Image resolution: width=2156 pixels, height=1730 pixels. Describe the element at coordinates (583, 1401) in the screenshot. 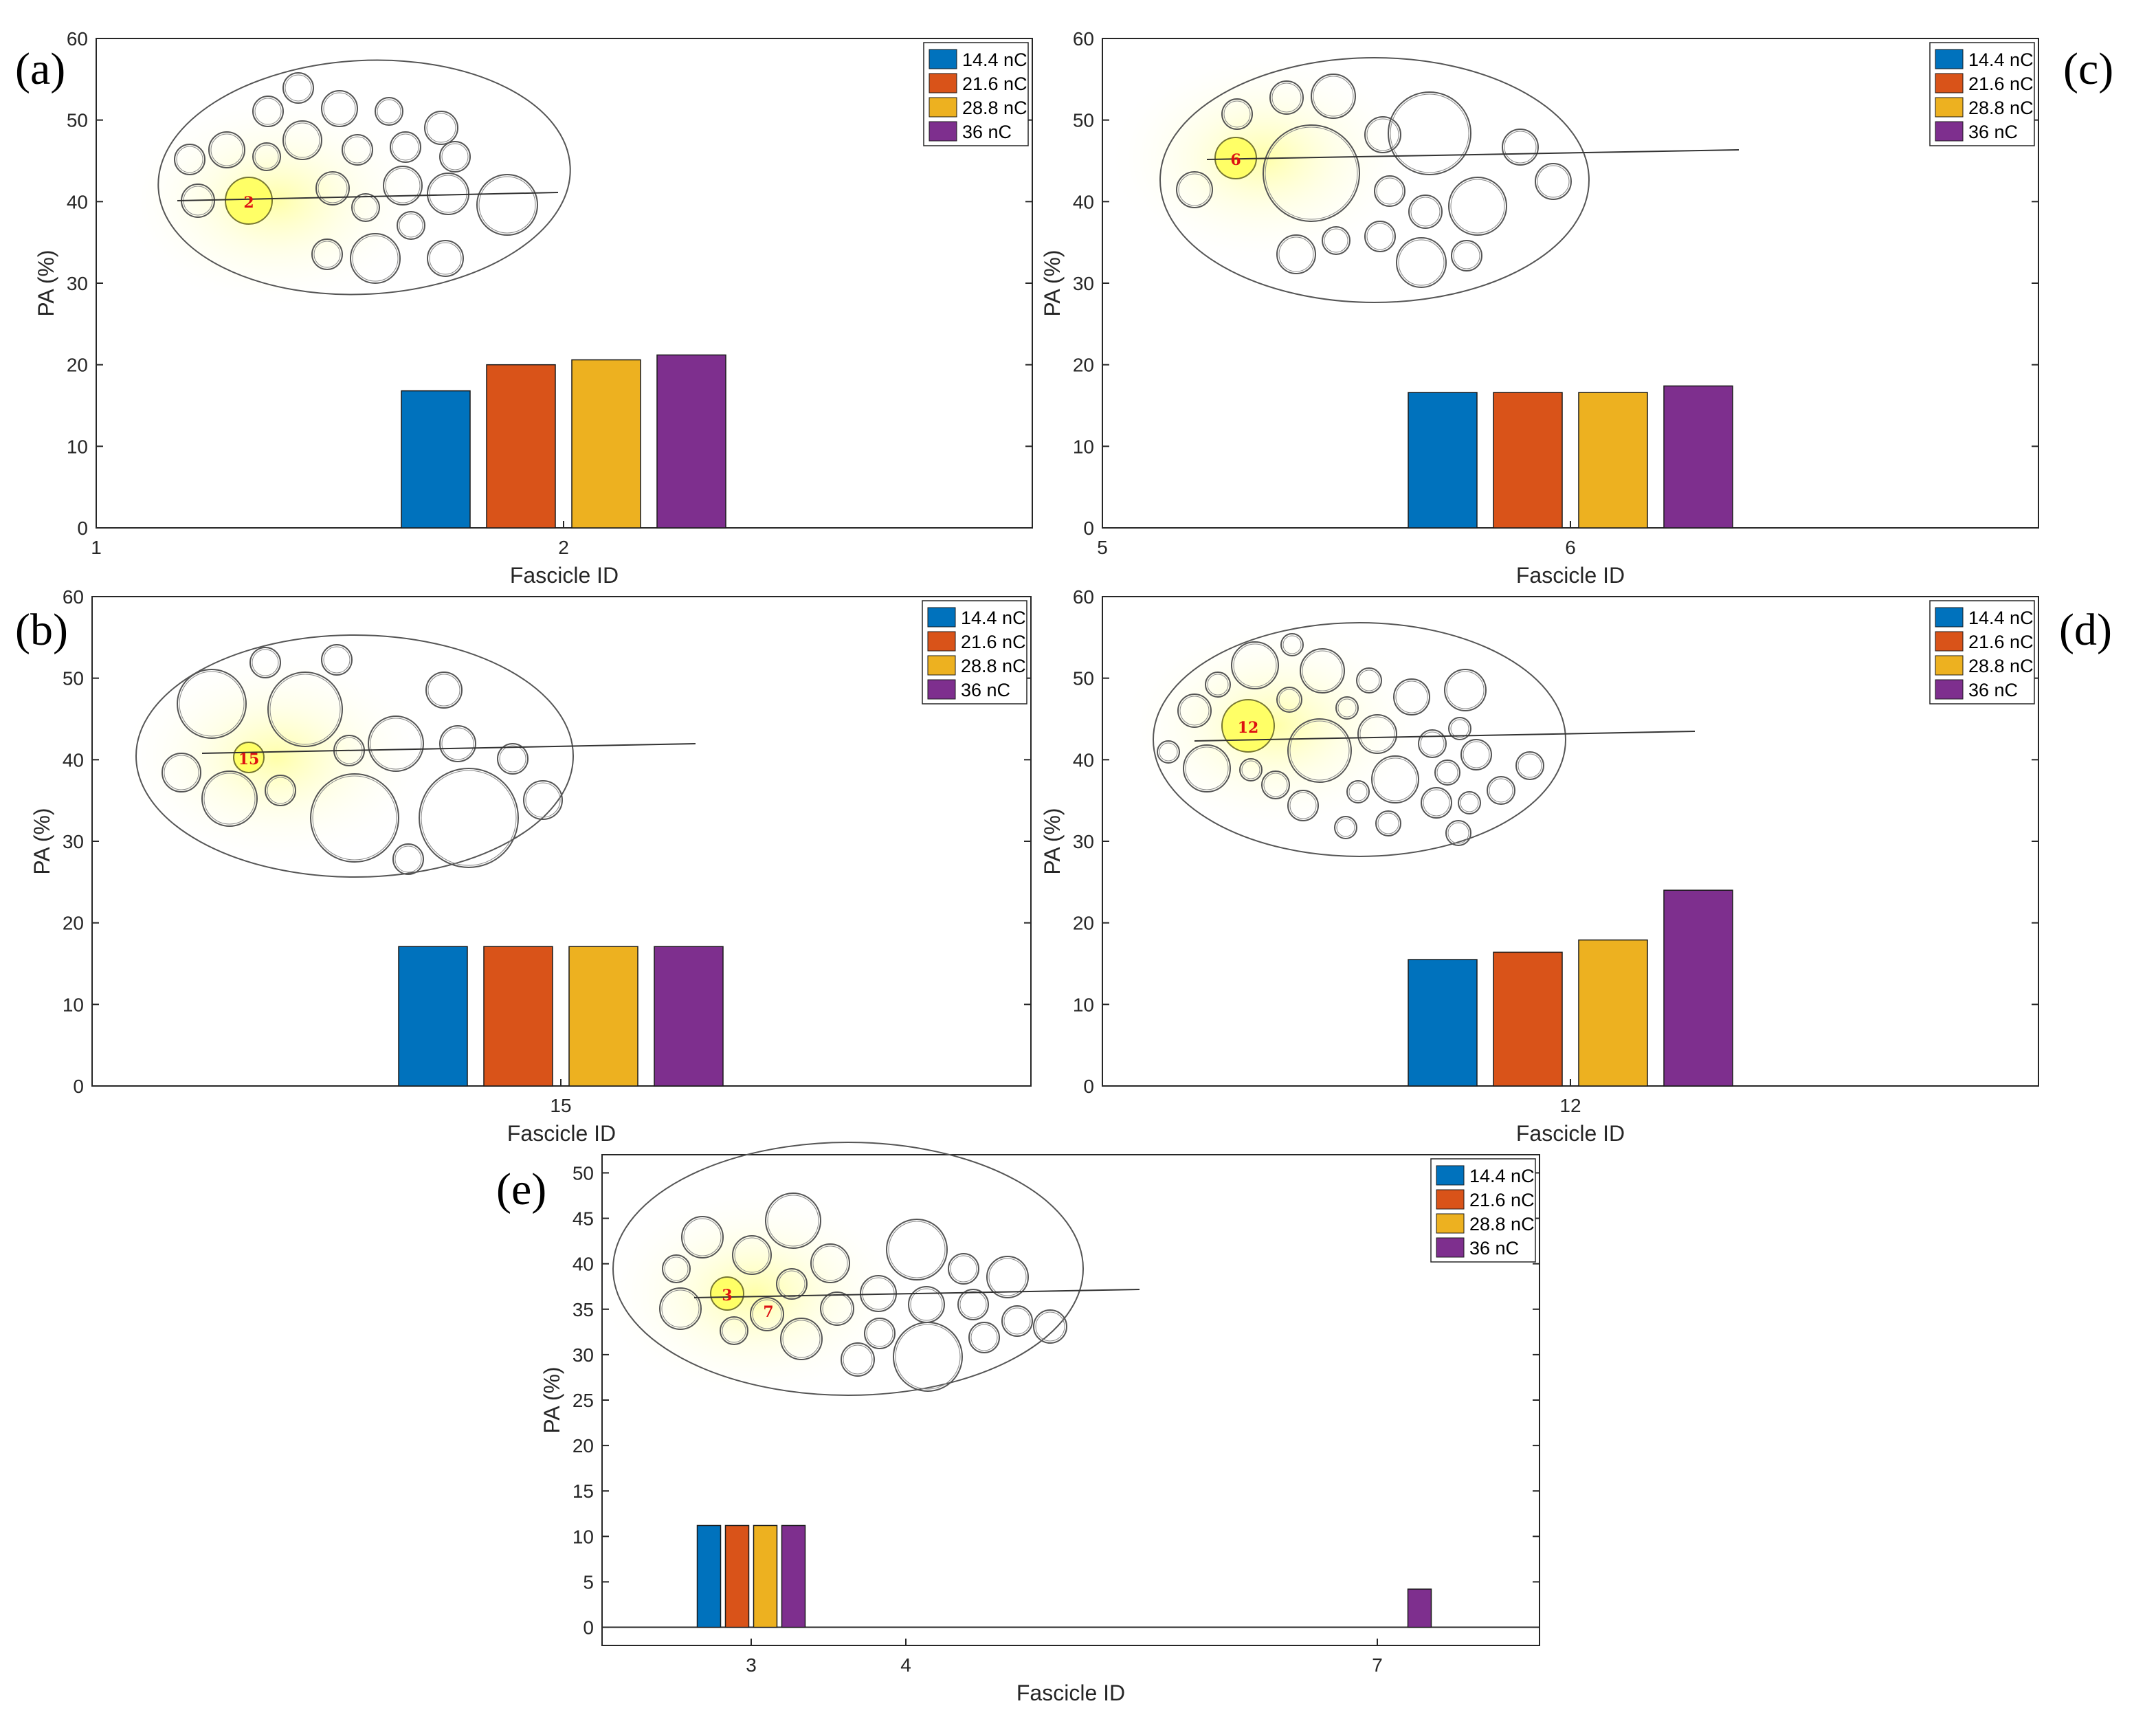

I see `y-tick-label: 25` at that location.